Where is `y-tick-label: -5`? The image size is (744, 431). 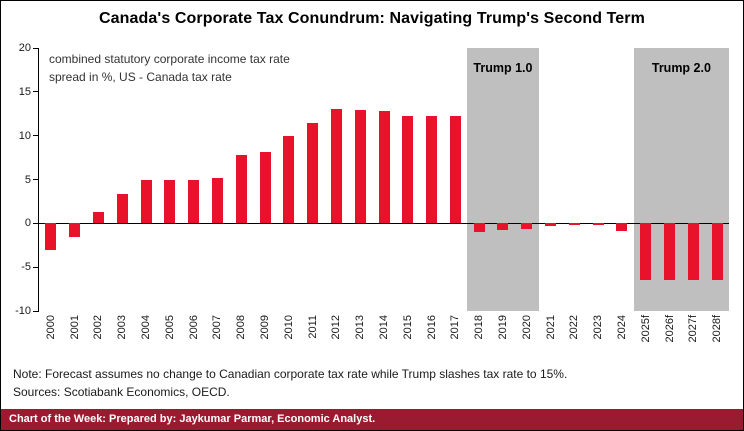
y-tick-label: -5 is located at coordinates (26, 267).